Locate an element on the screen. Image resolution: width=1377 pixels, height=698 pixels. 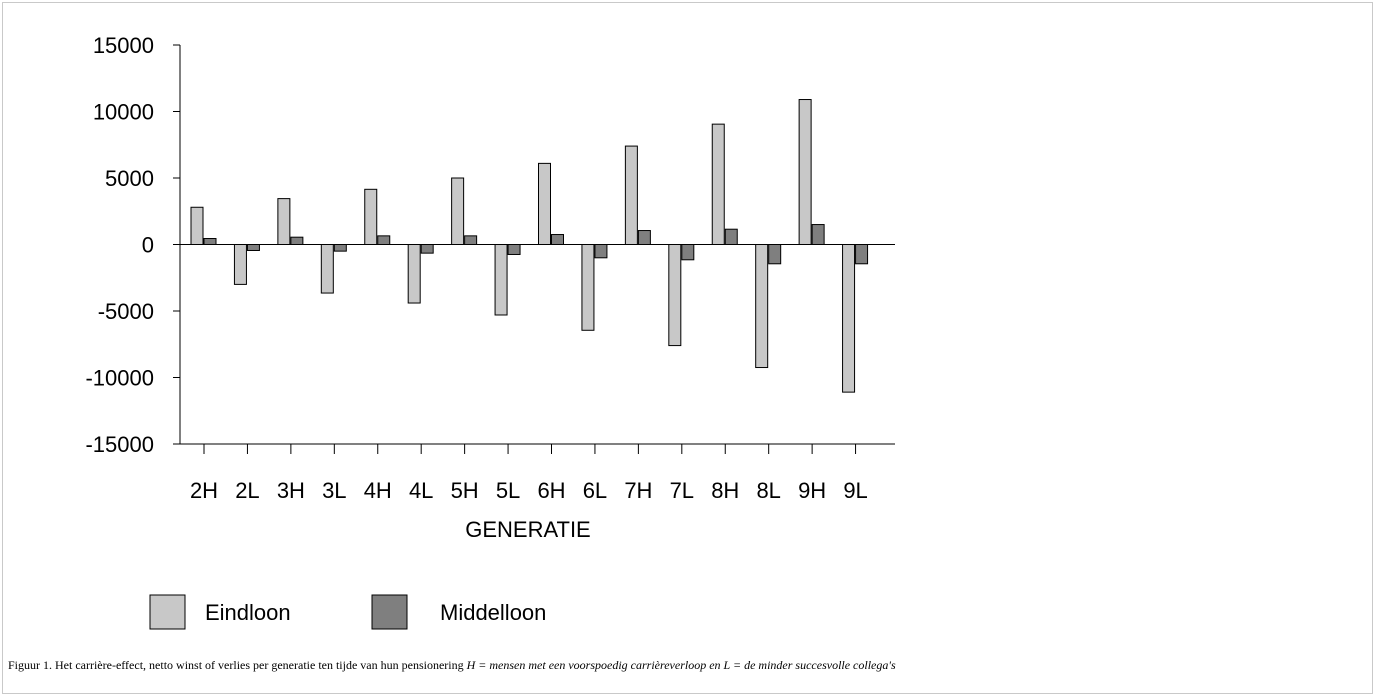
y-tick-label: -15000 is located at coordinates (119, 444).